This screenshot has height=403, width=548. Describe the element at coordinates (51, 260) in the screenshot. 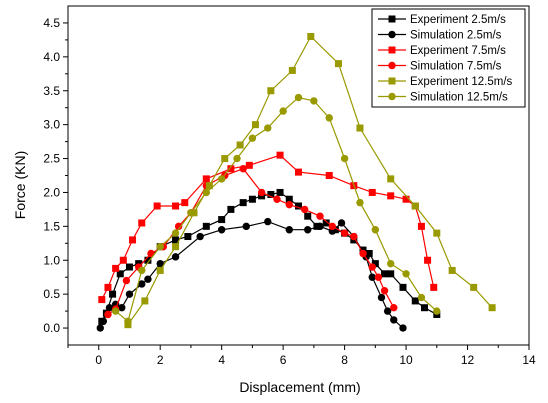

I see `y-tick-label: 1.0` at that location.